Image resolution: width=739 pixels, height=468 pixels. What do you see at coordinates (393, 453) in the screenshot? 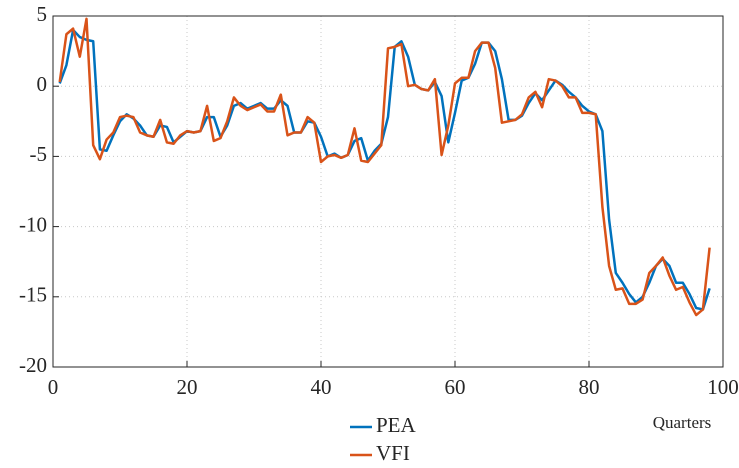
I see `legend-label: VFI` at bounding box center [393, 453].